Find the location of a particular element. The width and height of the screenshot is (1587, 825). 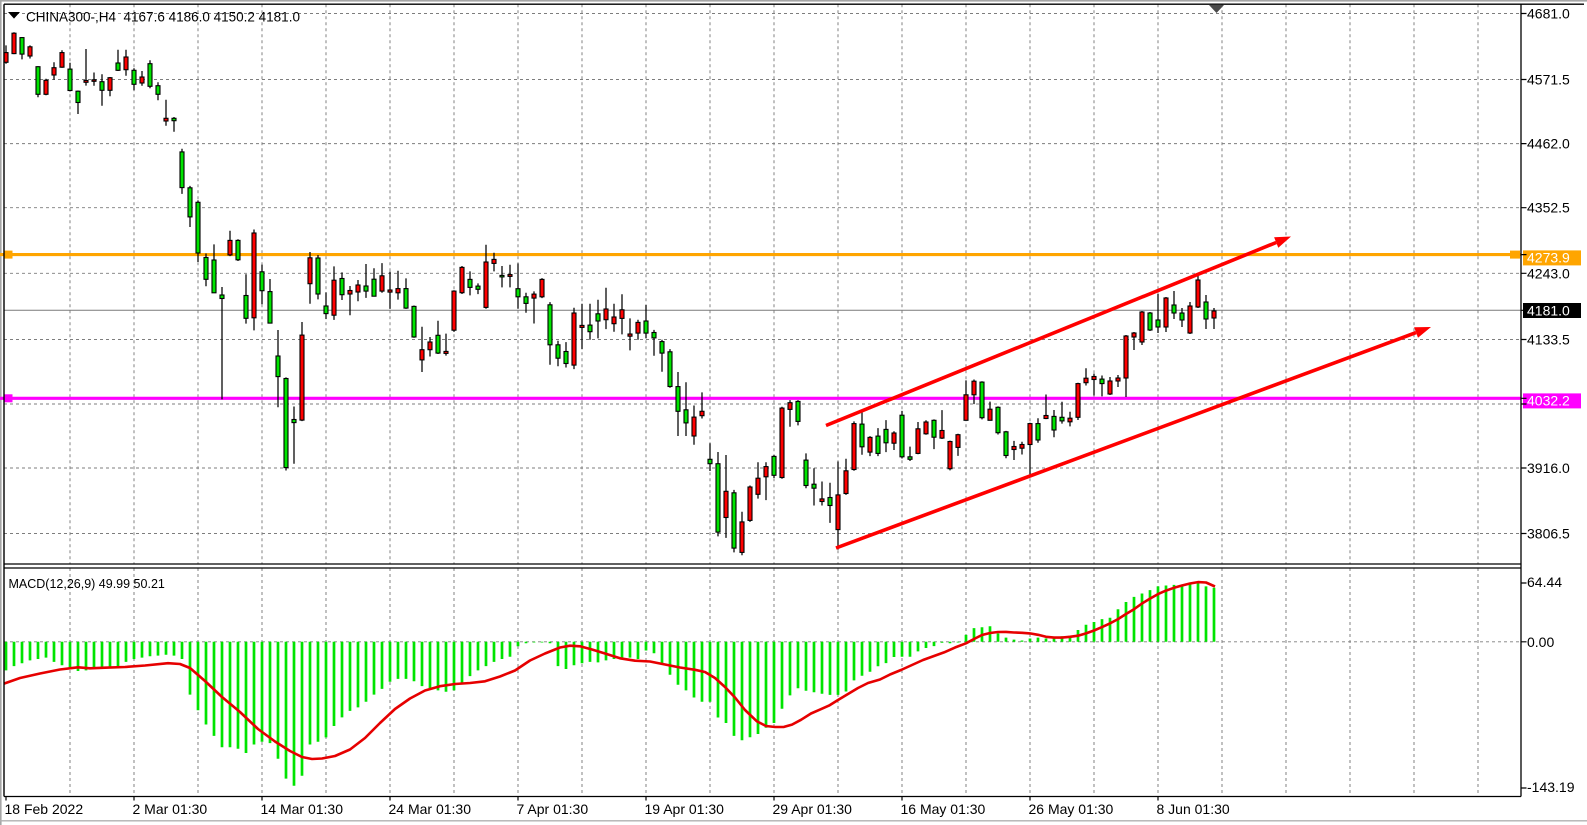

svg-text: 3806.5 is located at coordinates (1548, 534).